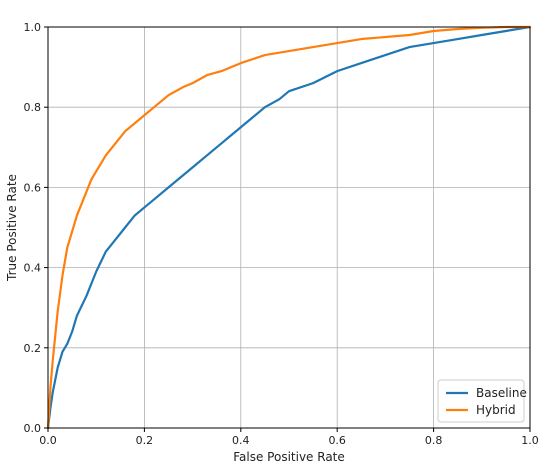 This screenshot has width=550, height=467. What do you see at coordinates (496, 410) in the screenshot?
I see `legend-label-hybrid: Hybrid` at bounding box center [496, 410].